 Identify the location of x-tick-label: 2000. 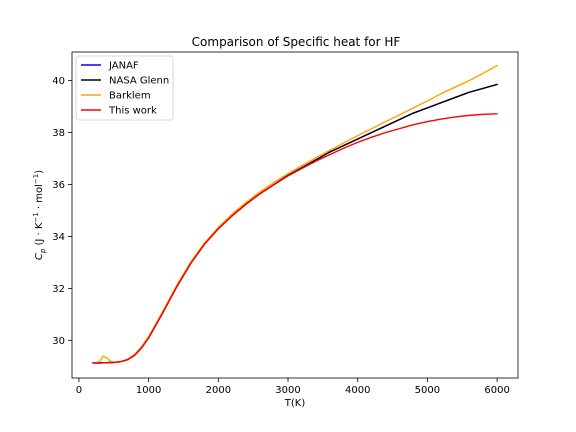
(218, 390).